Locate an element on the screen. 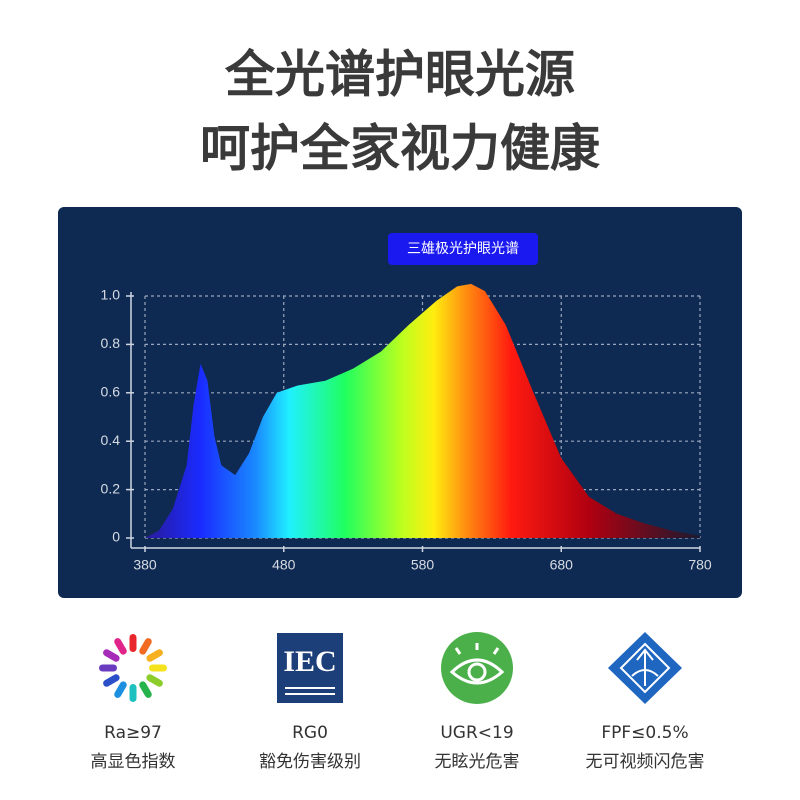 Image resolution: width=800 pixels, height=800 pixels. y-tick-label: 0.2 is located at coordinates (111, 488).